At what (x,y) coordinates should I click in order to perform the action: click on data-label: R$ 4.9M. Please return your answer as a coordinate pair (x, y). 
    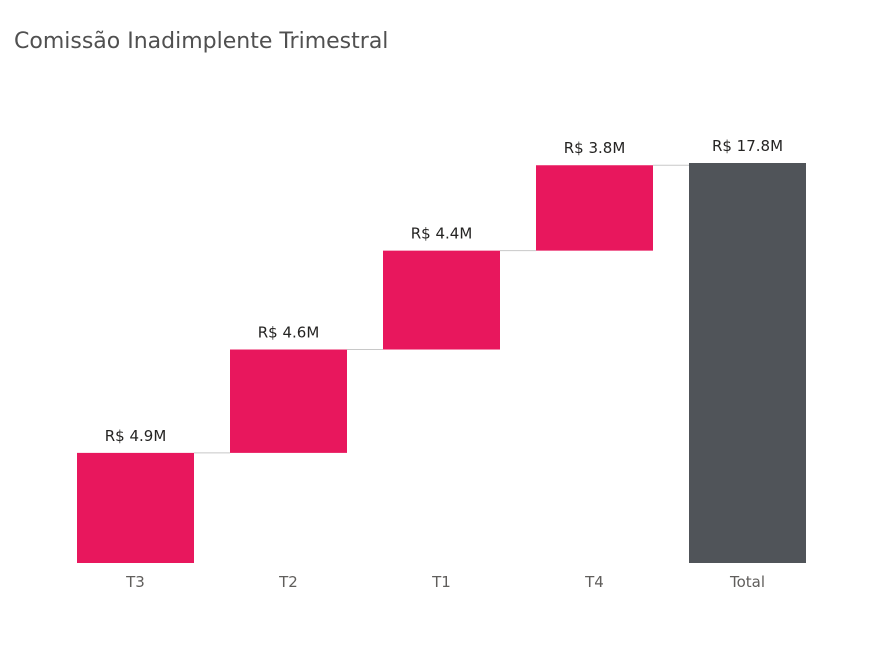
    Looking at the image, I should click on (136, 436).